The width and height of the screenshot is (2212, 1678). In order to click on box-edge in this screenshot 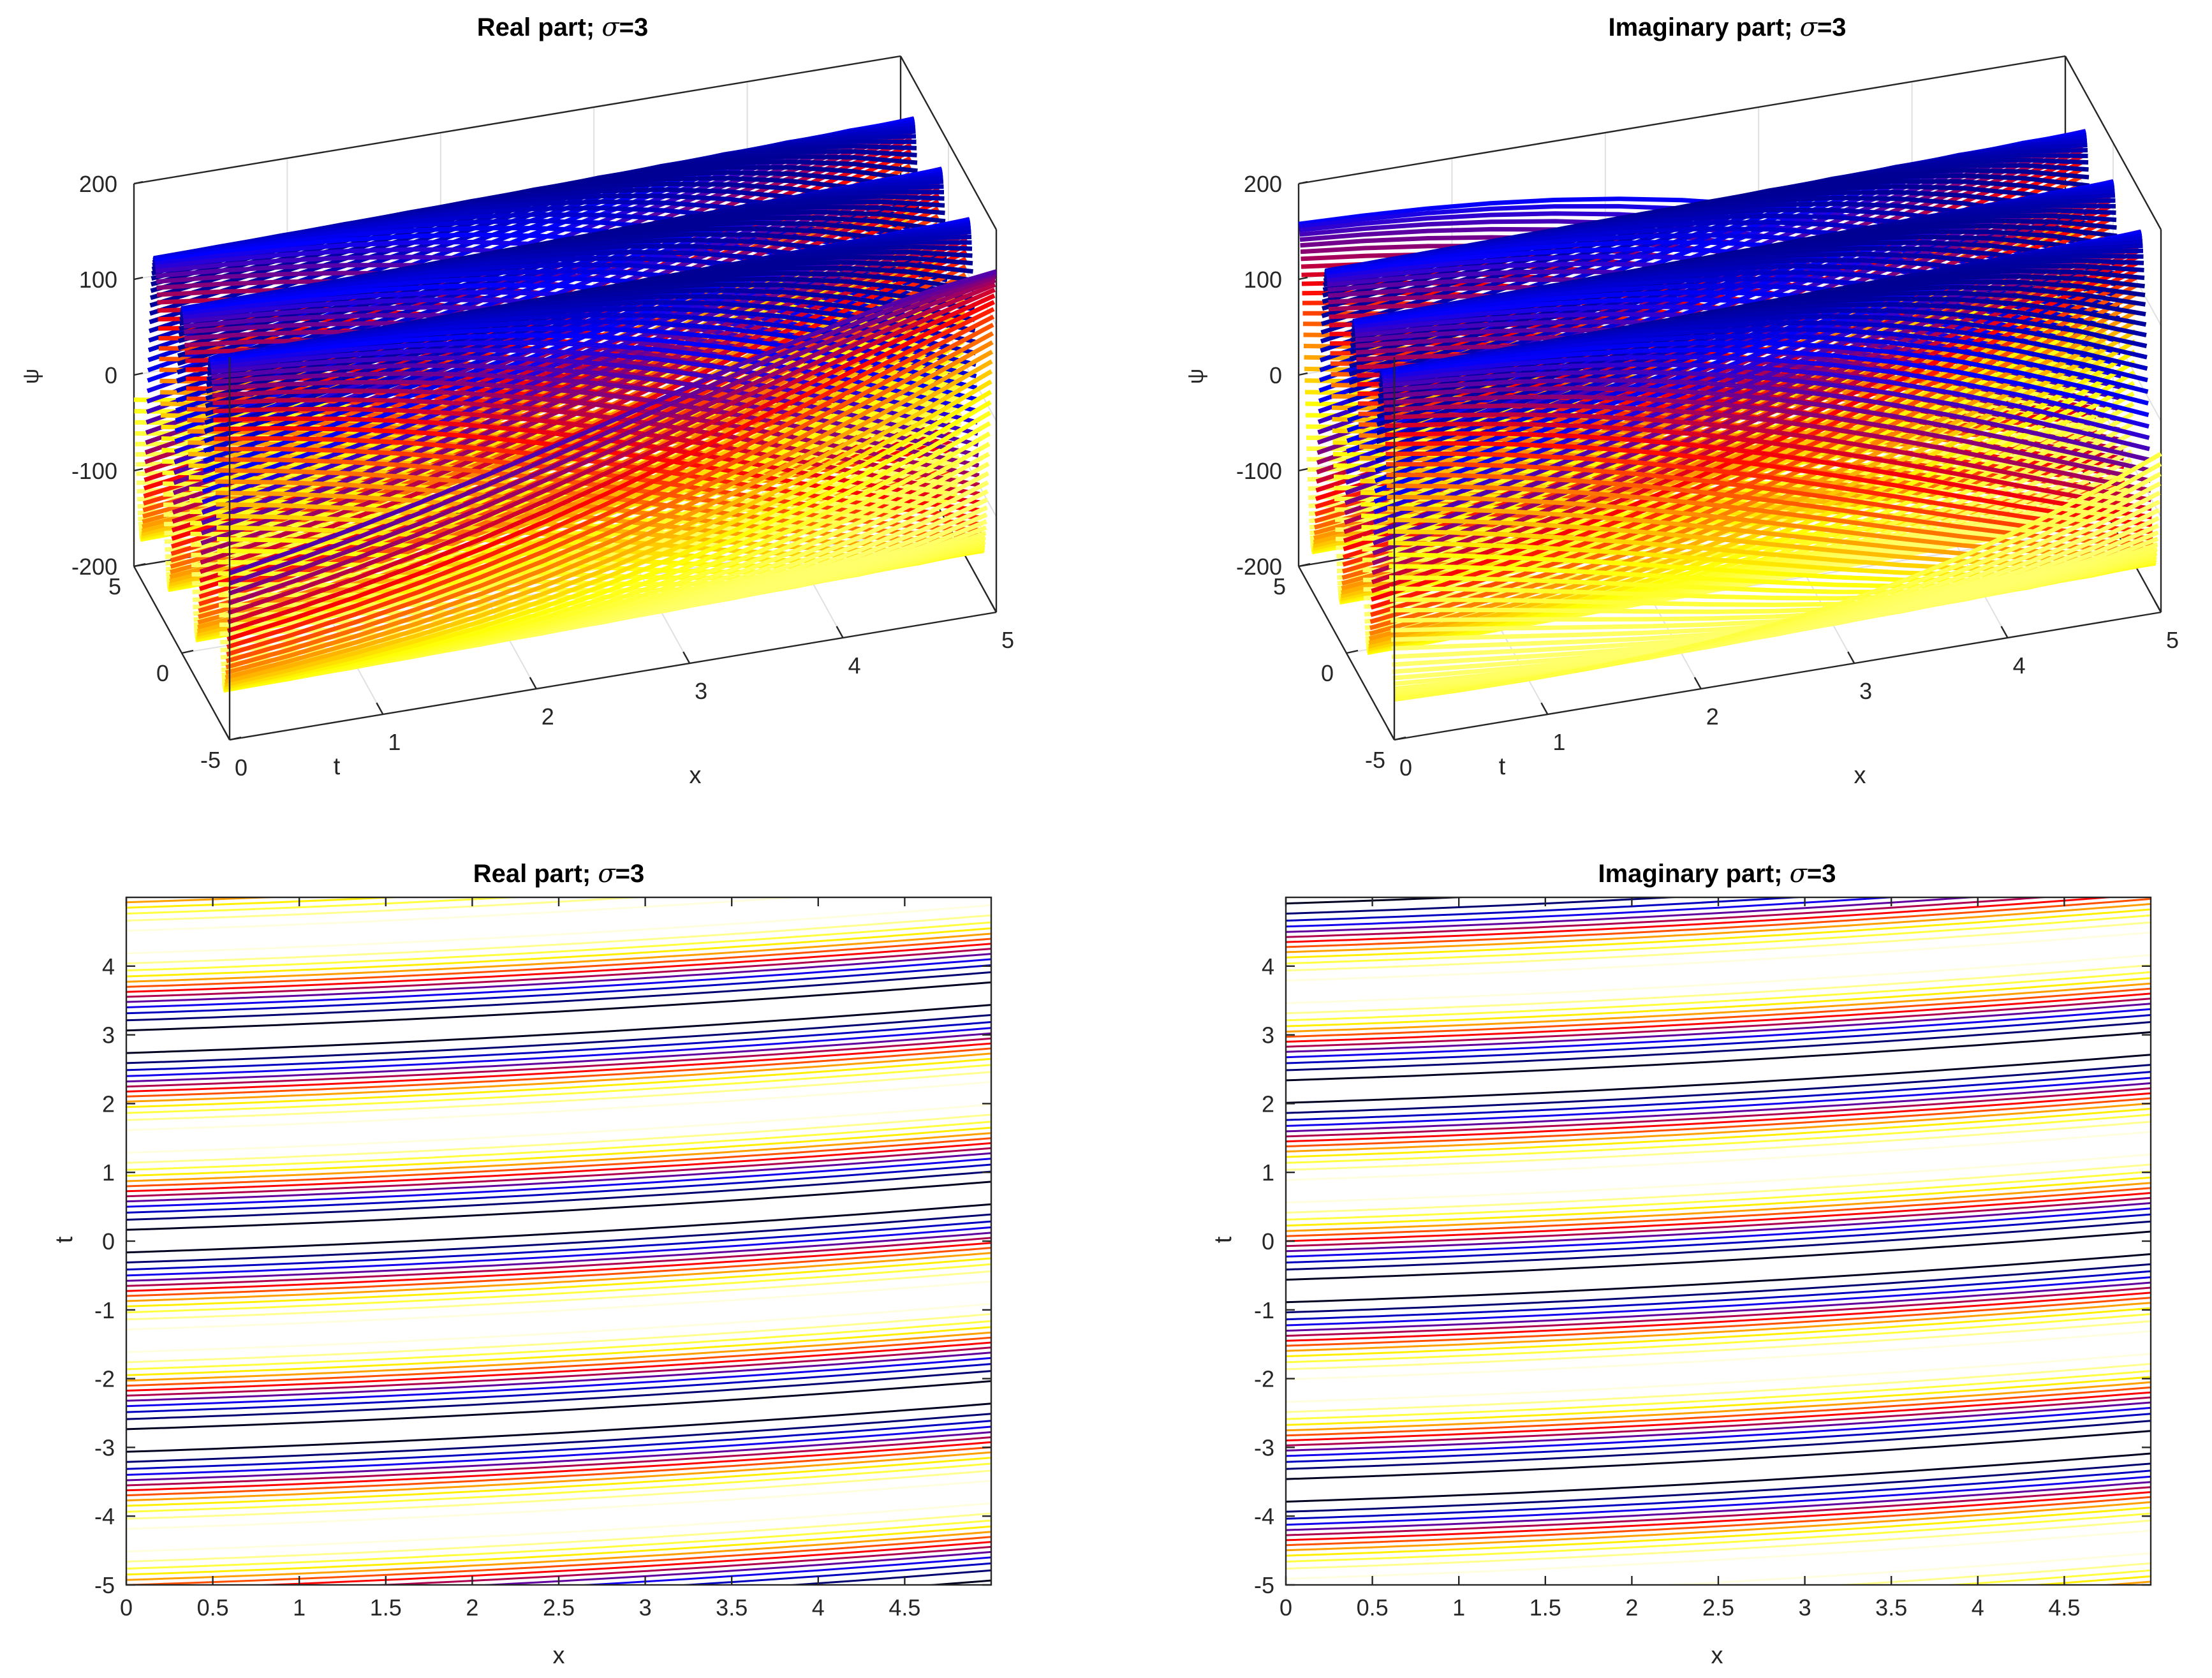, I will do `click(1682, 120)`.